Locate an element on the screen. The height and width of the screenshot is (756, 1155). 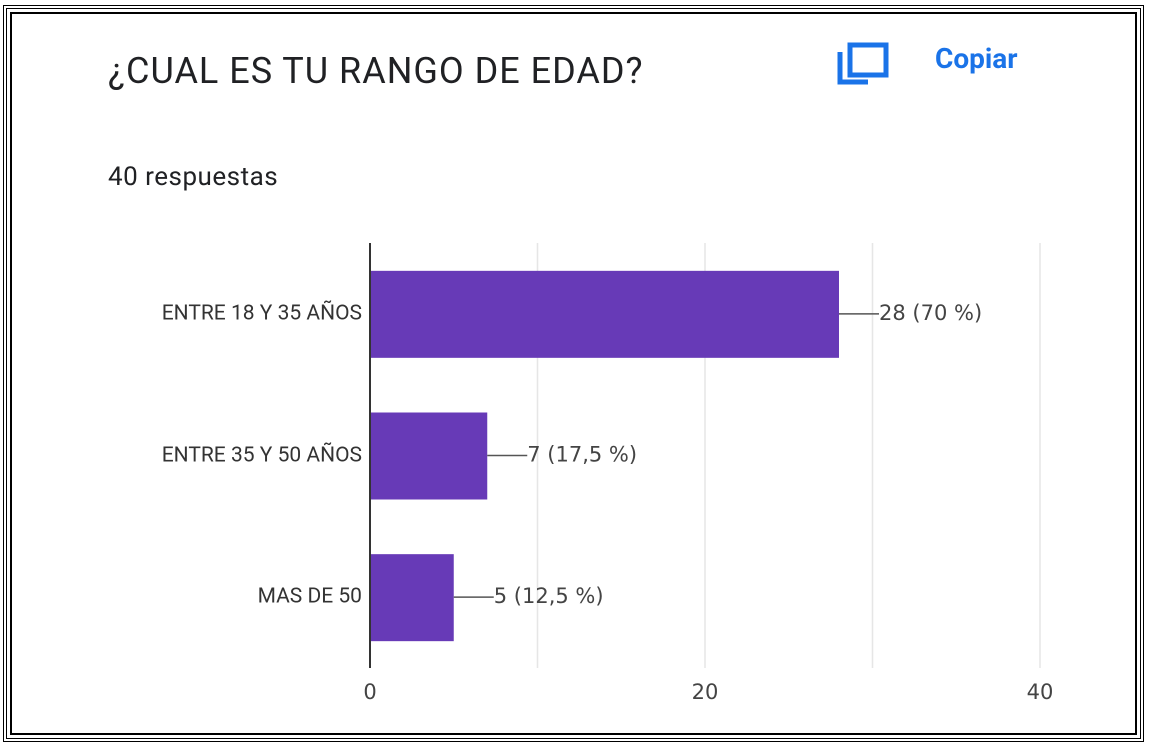
data-label: 7 (17,5 %) is located at coordinates (582, 455).